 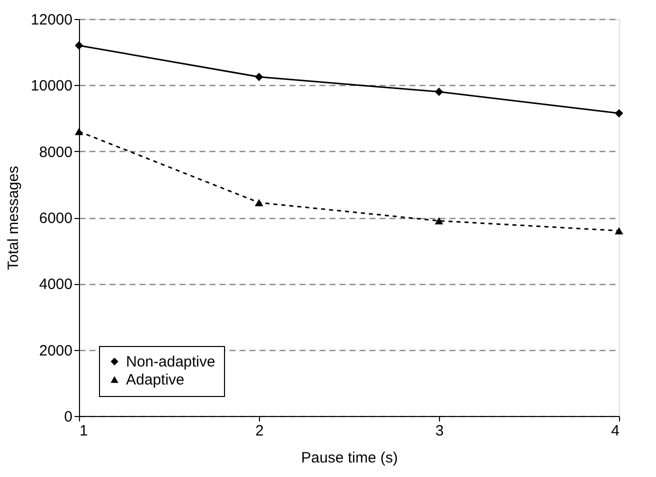 I want to click on x-tick-label: 3, so click(x=439, y=431).